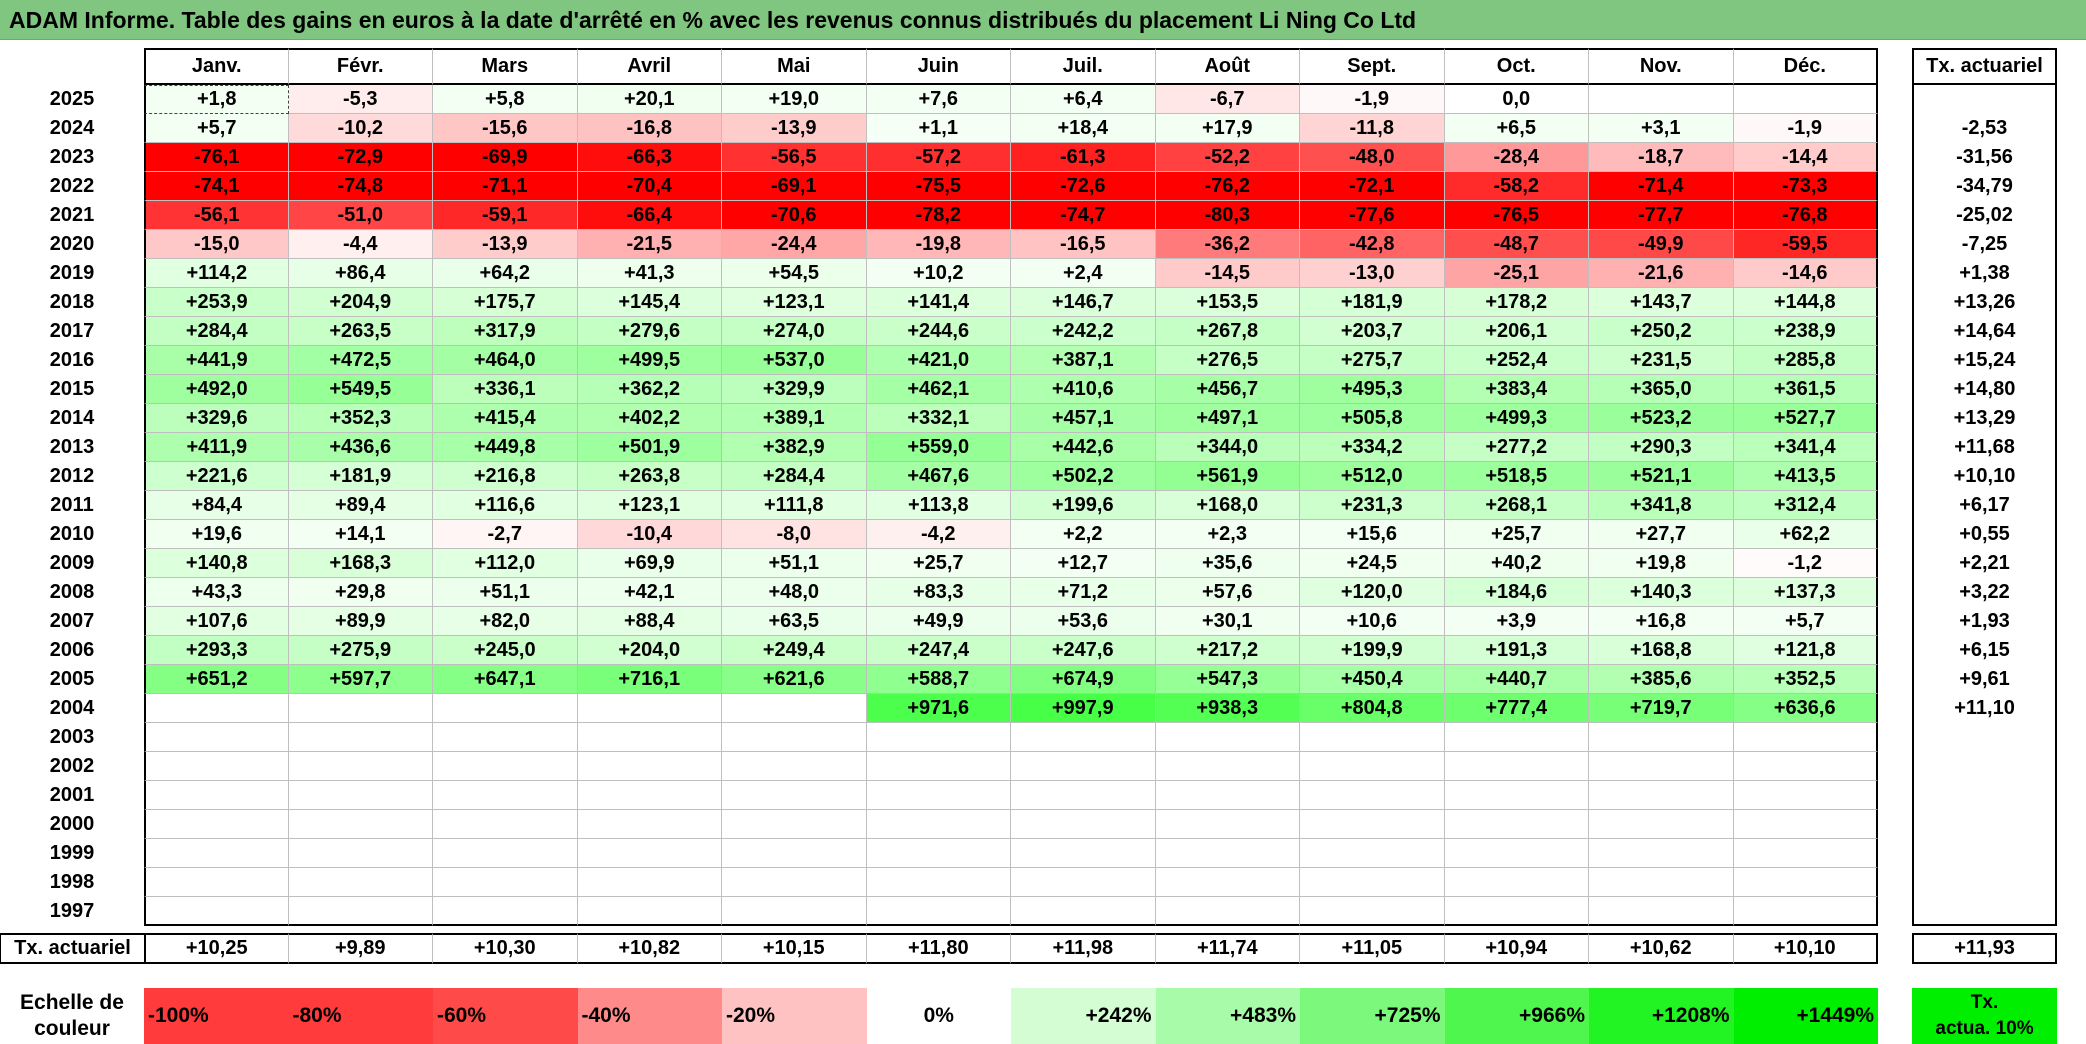  I want to click on table-cell: +647,1, so click(505, 679).